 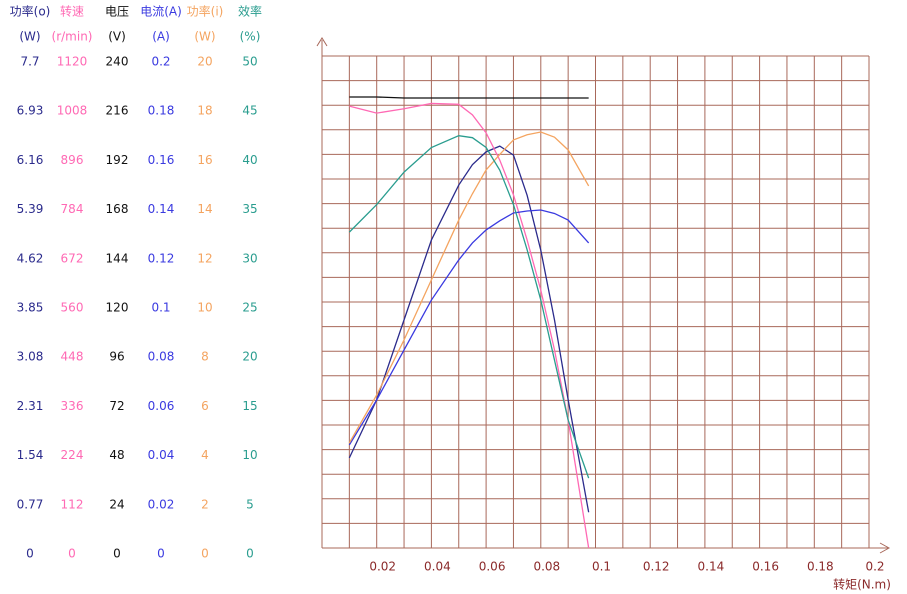 I want to click on y-tick-label: 7.7, so click(x=29, y=62).